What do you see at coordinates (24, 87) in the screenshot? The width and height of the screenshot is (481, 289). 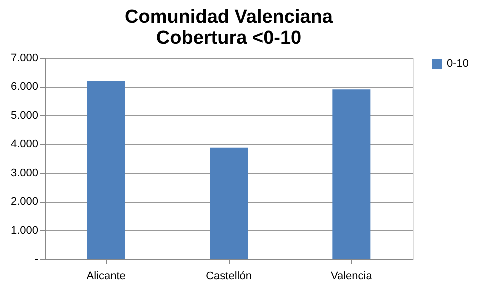 I see `y-tick-label: 6.000` at bounding box center [24, 87].